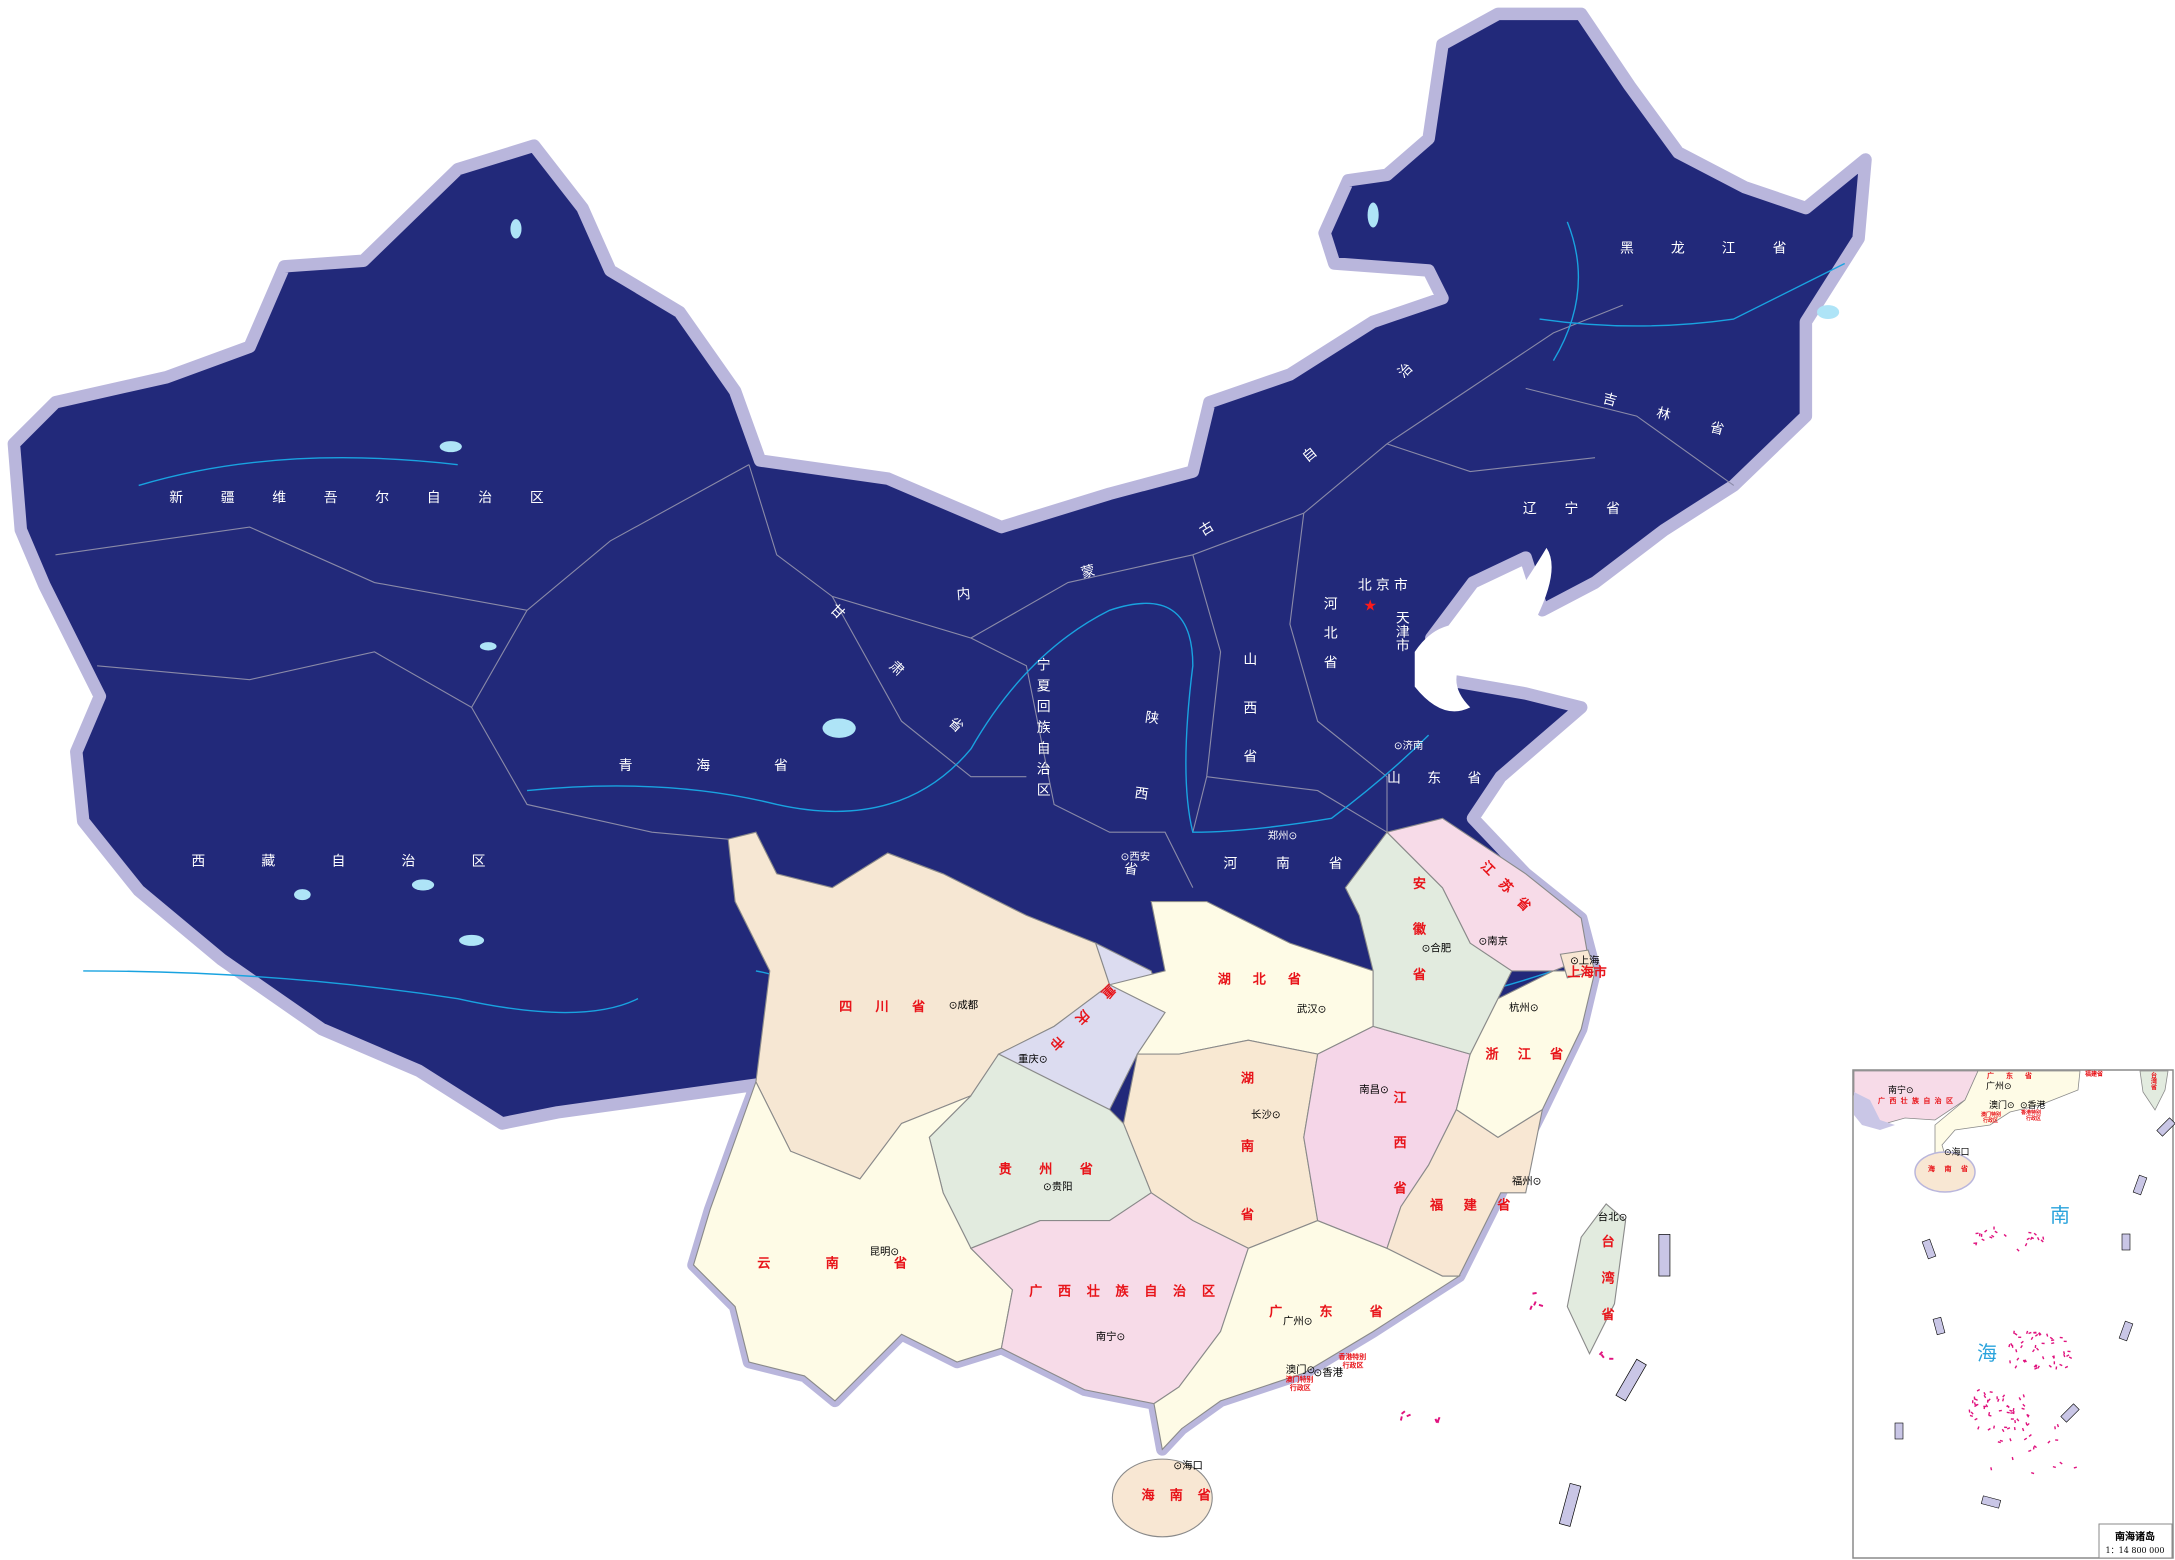  What do you see at coordinates (963, 1005) in the screenshot?
I see `city-chengdu: ⊙成都` at bounding box center [963, 1005].